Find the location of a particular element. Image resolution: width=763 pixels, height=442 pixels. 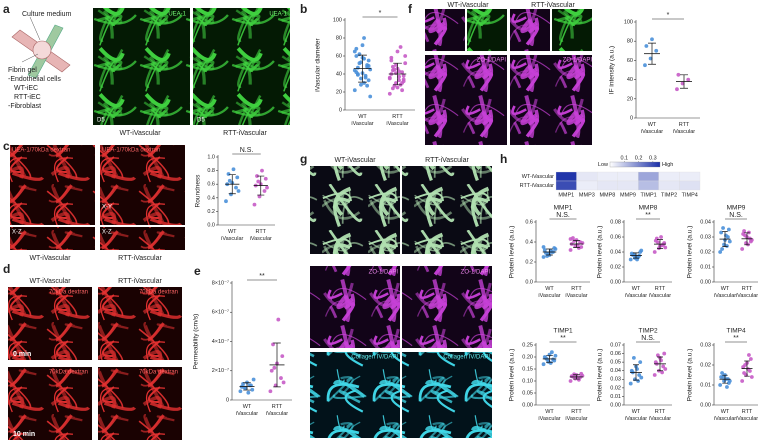

schematic is located at coordinates (41, 47).